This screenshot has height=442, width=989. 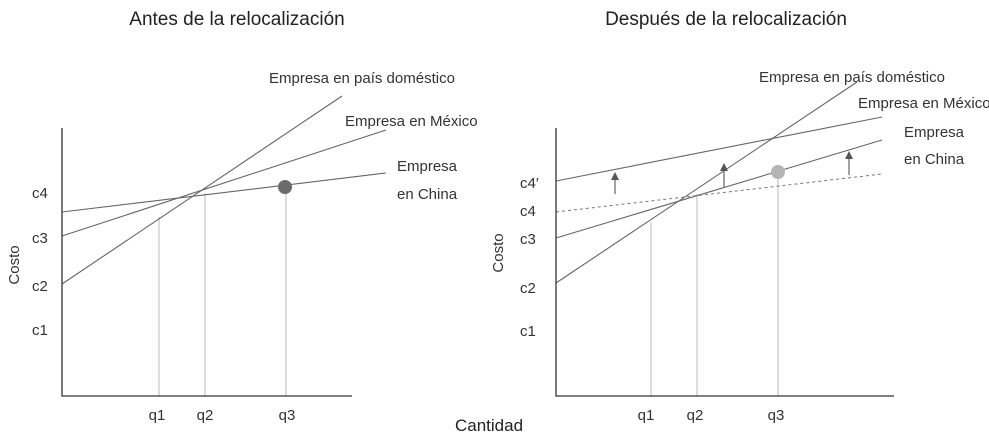 I want to click on right-label-china-line2: en China, so click(x=934, y=159).